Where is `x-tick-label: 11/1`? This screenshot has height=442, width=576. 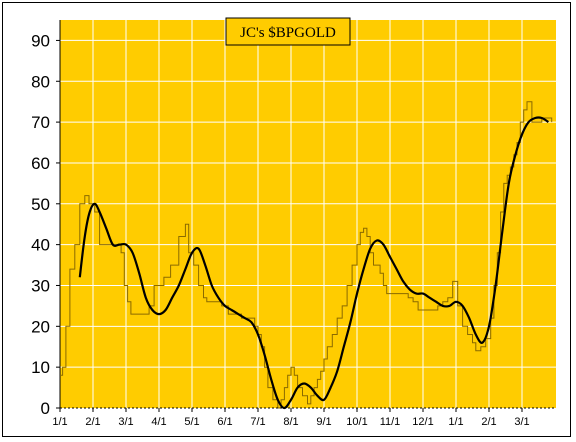
x-tick-label: 11/1 is located at coordinates (390, 422).